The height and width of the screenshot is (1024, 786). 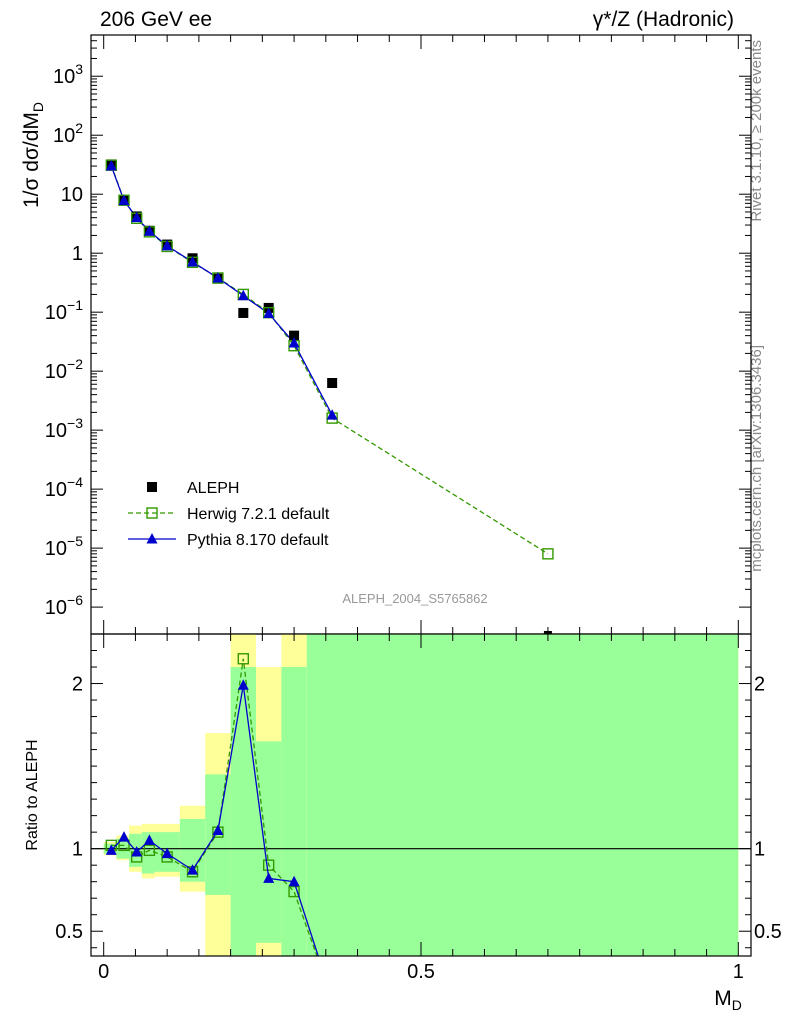 I want to click on main-y-tick-label: 10⁻³, so click(x=64, y=428).